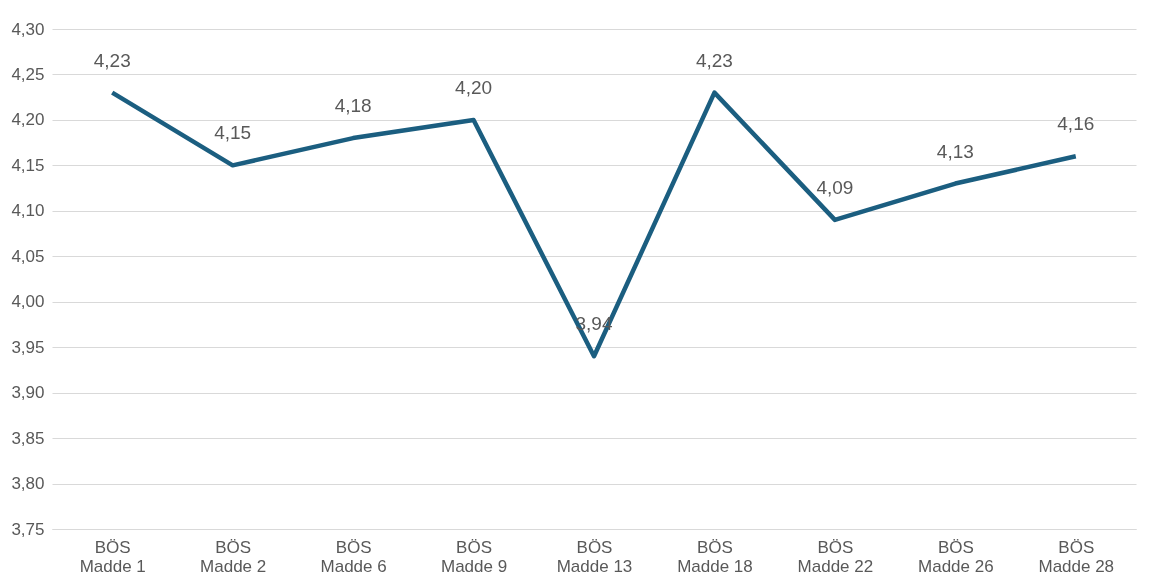  What do you see at coordinates (28, 120) in the screenshot?
I see `y-tick-label: 4,20` at bounding box center [28, 120].